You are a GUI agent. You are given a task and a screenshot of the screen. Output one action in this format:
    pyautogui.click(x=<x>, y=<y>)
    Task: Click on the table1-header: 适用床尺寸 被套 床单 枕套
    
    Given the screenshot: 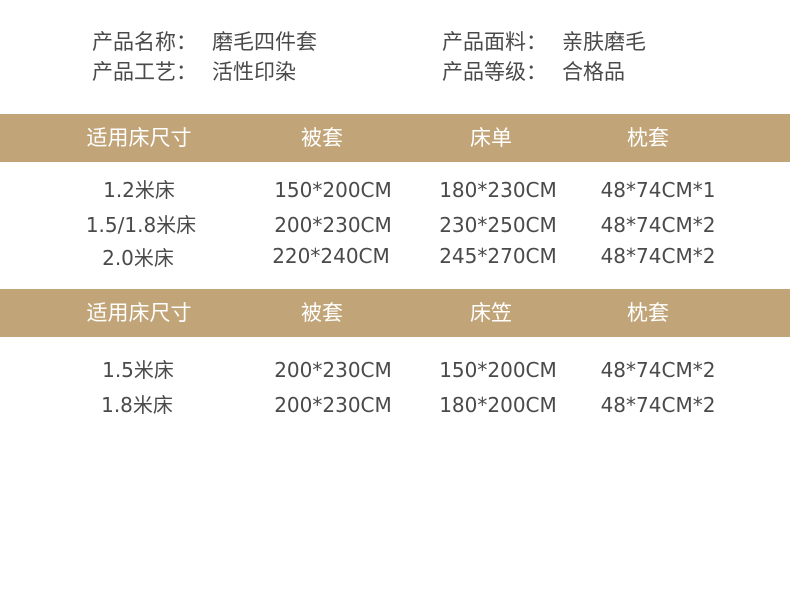 What is the action you would take?
    pyautogui.click(x=395, y=138)
    